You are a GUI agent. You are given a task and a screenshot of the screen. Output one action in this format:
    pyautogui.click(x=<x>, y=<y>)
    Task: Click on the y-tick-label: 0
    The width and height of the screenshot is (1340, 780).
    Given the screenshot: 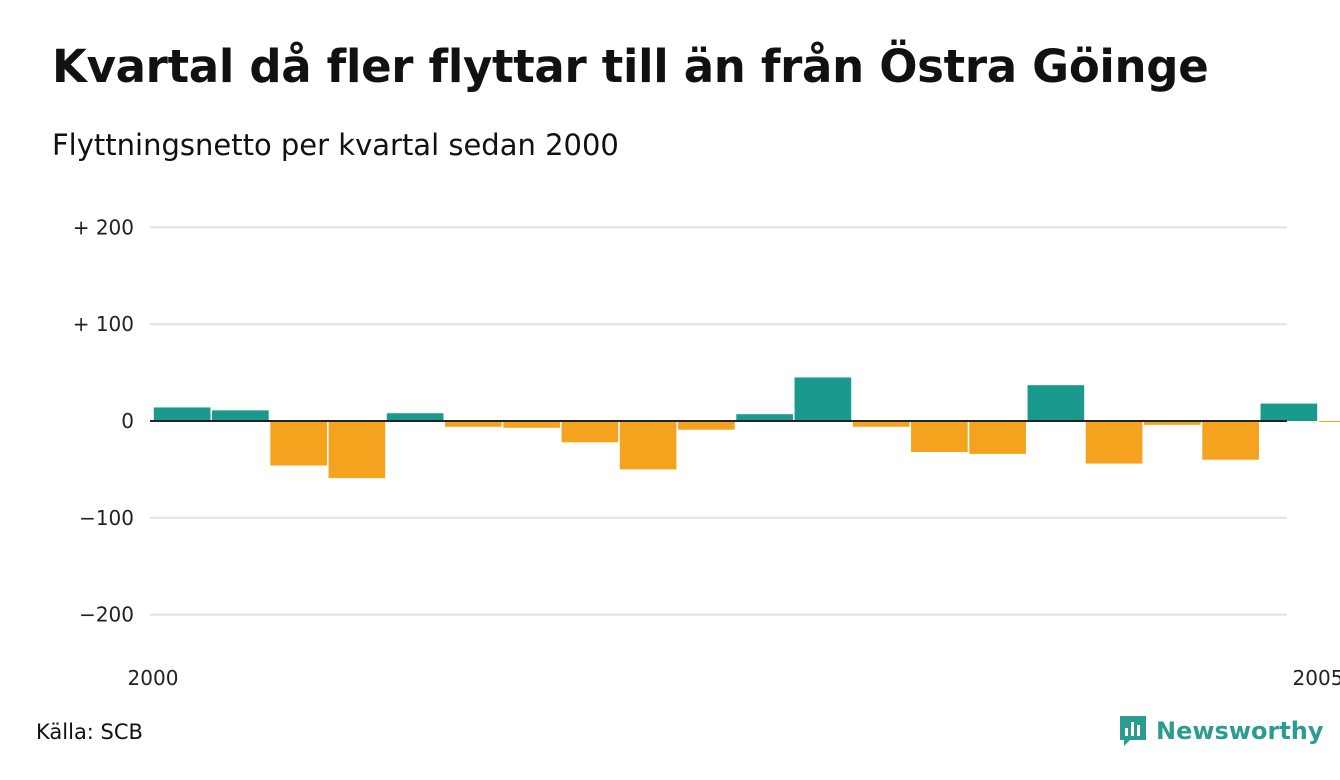 What is the action you would take?
    pyautogui.click(x=127, y=421)
    